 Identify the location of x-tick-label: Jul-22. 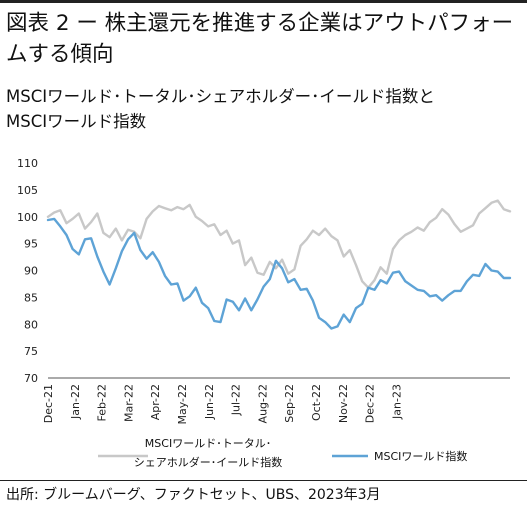
(236, 400).